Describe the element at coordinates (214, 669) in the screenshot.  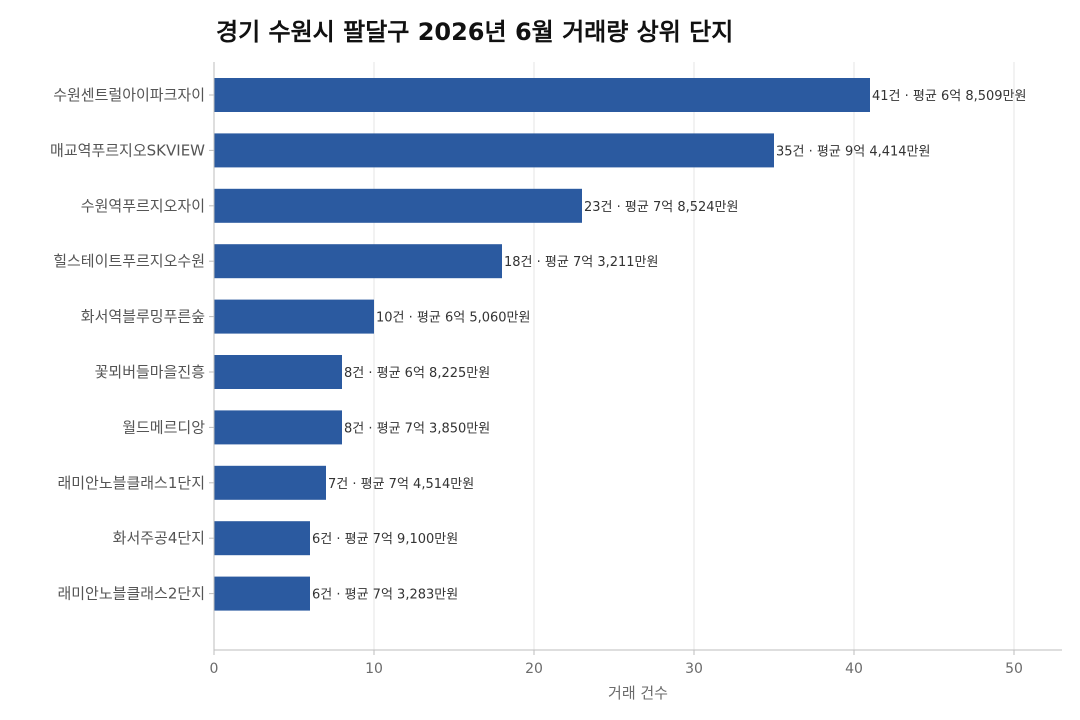
I see `x-tick-label: 0` at that location.